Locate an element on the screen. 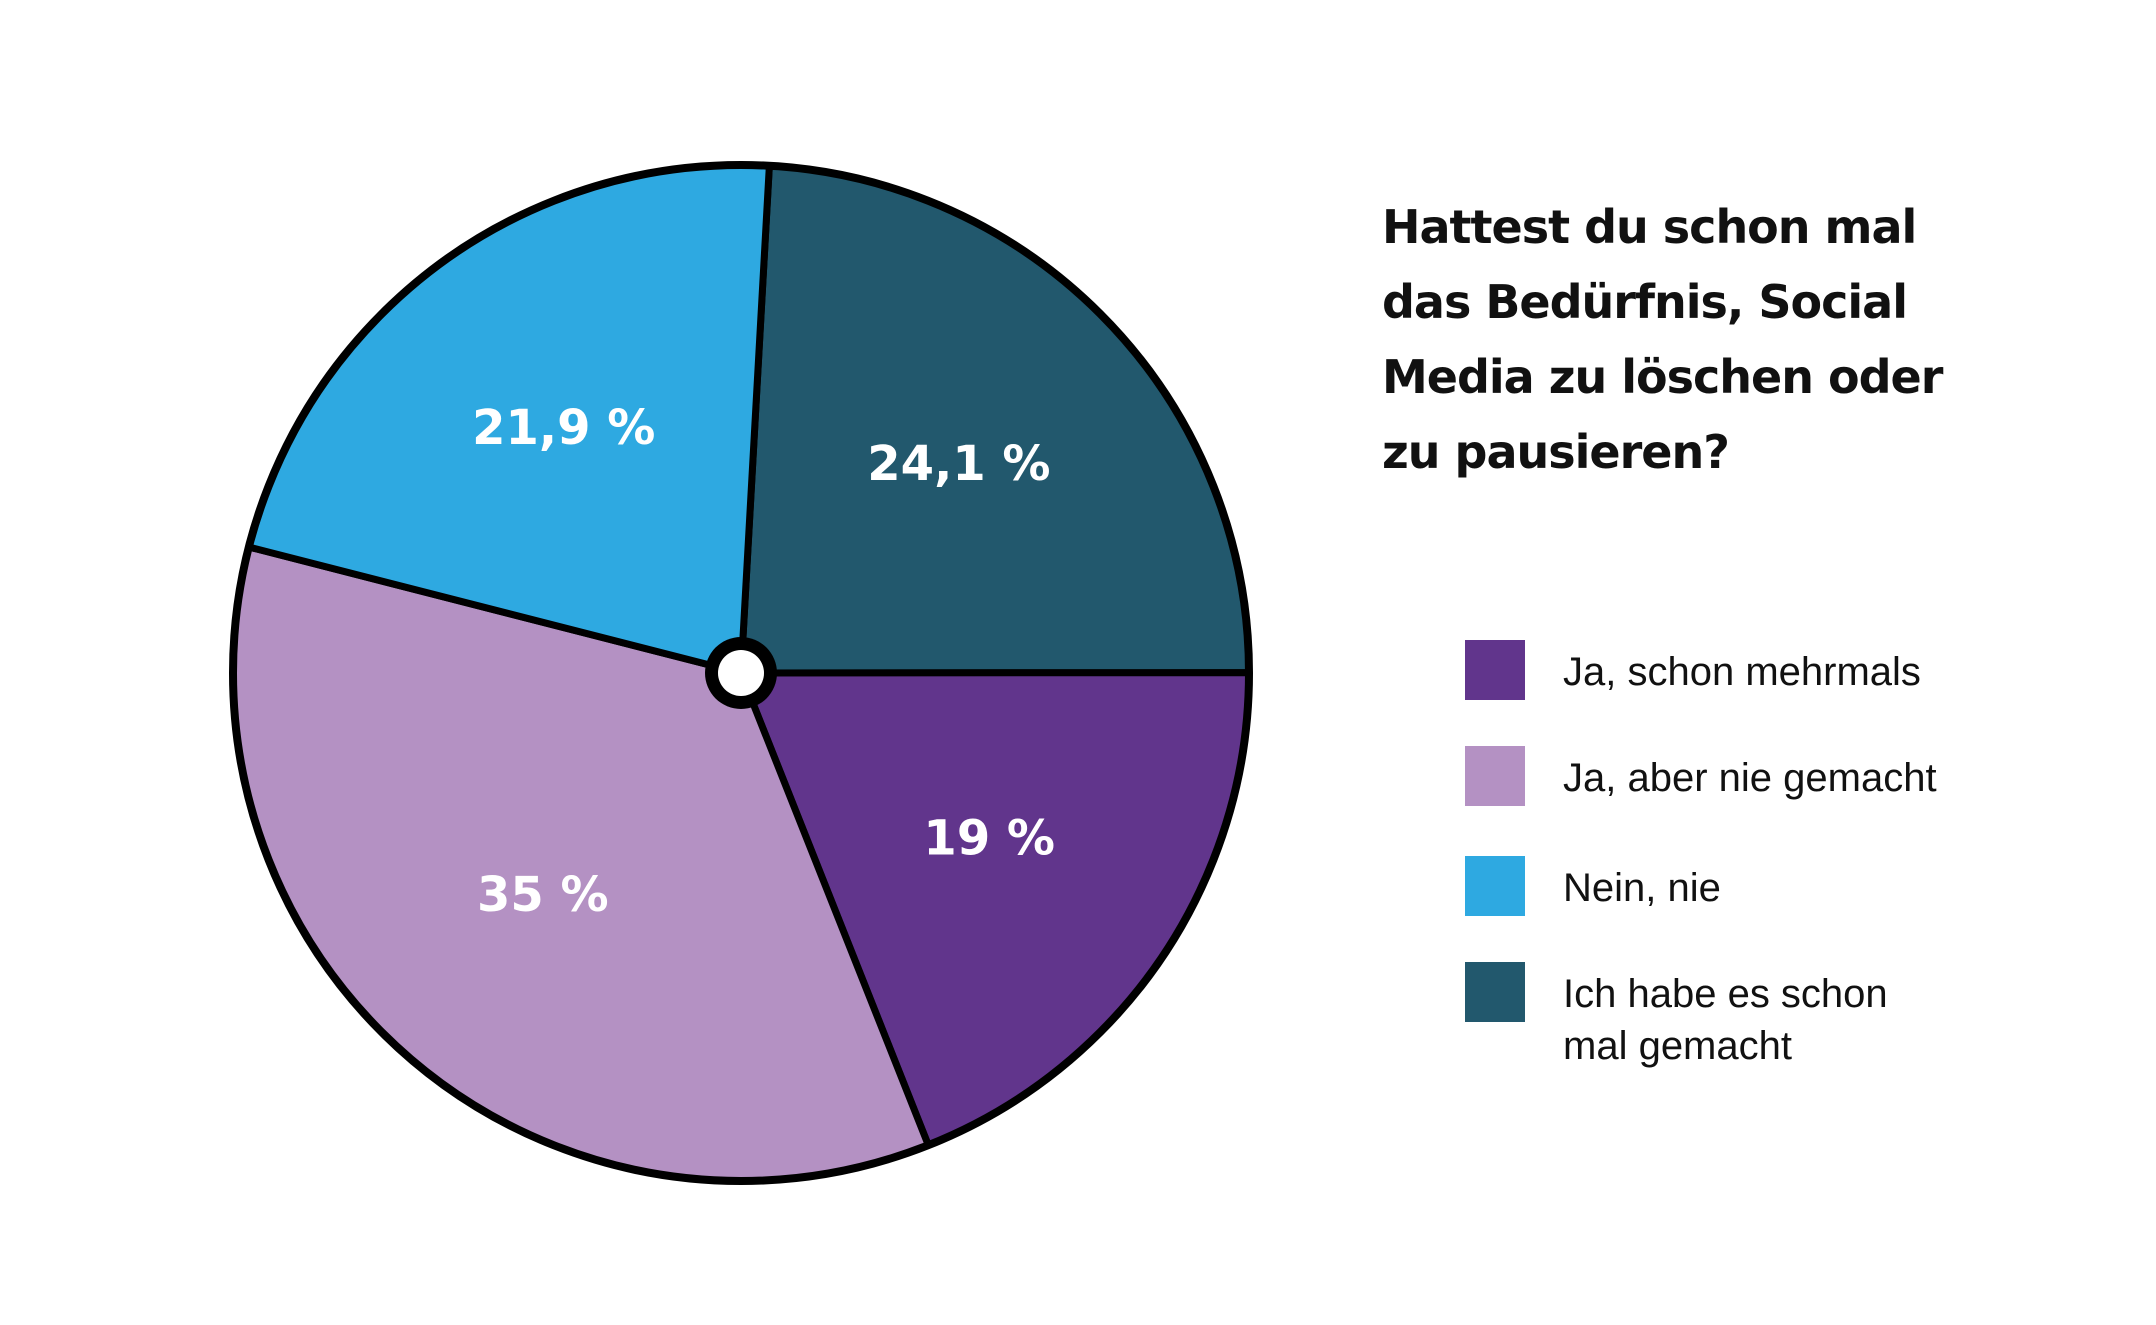  title-line: Media zu löschen oder is located at coordinates (1662, 377).